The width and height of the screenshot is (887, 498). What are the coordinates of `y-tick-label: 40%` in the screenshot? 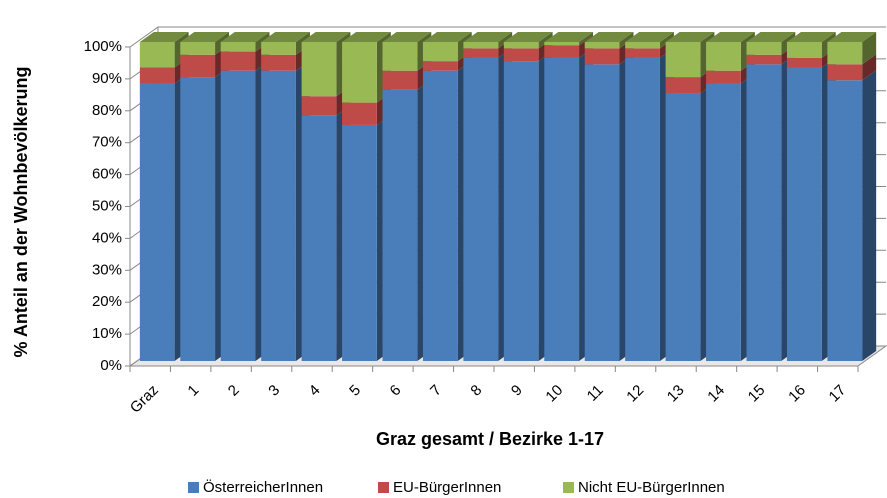 It's located at (107, 237).